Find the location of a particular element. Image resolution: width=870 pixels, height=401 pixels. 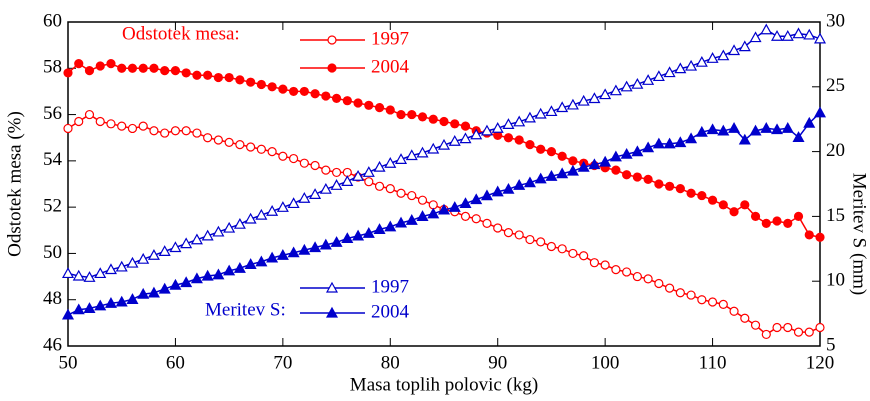

y2-tick-label: 30 is located at coordinates (835, 20).